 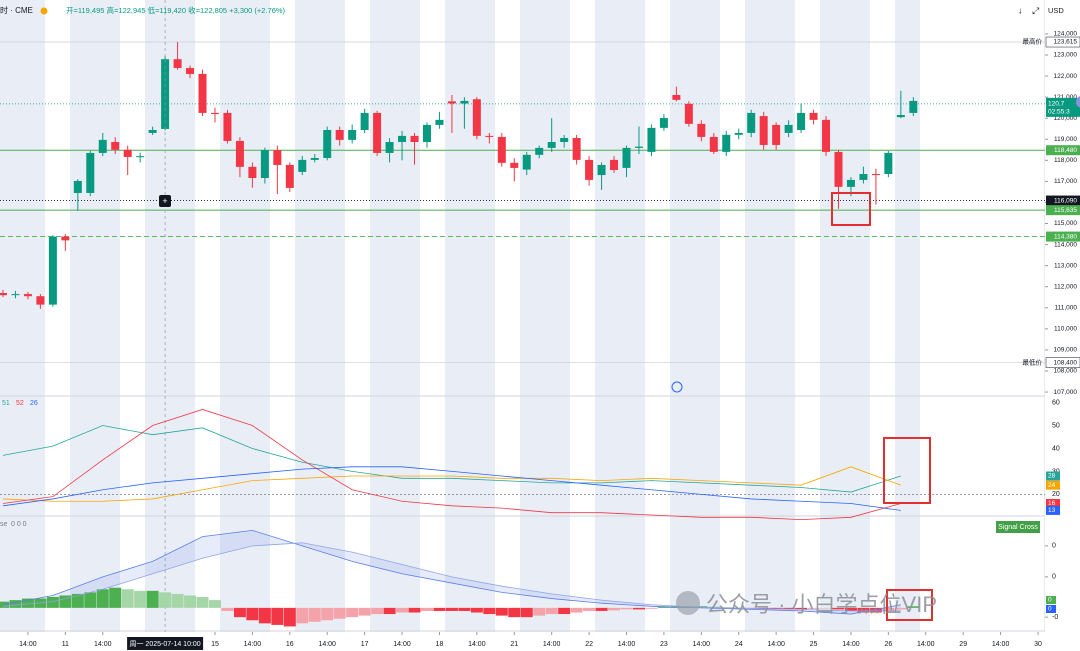 What do you see at coordinates (1066, 34) in the screenshot?
I see `y-tick-label: 124,000` at bounding box center [1066, 34].